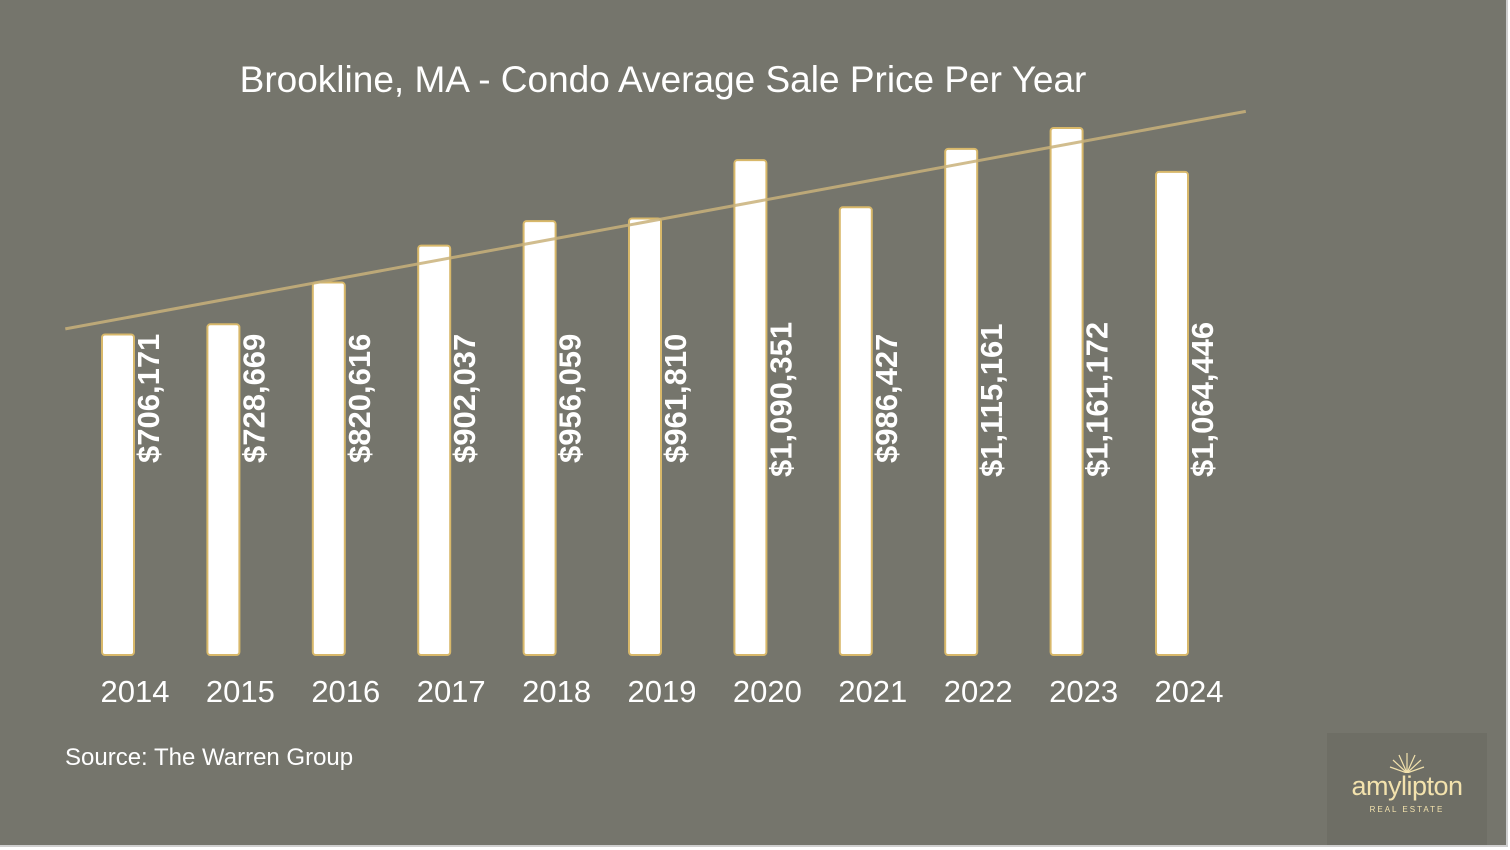  I want to click on data-label-2022: $1,115,161, so click(991, 400).